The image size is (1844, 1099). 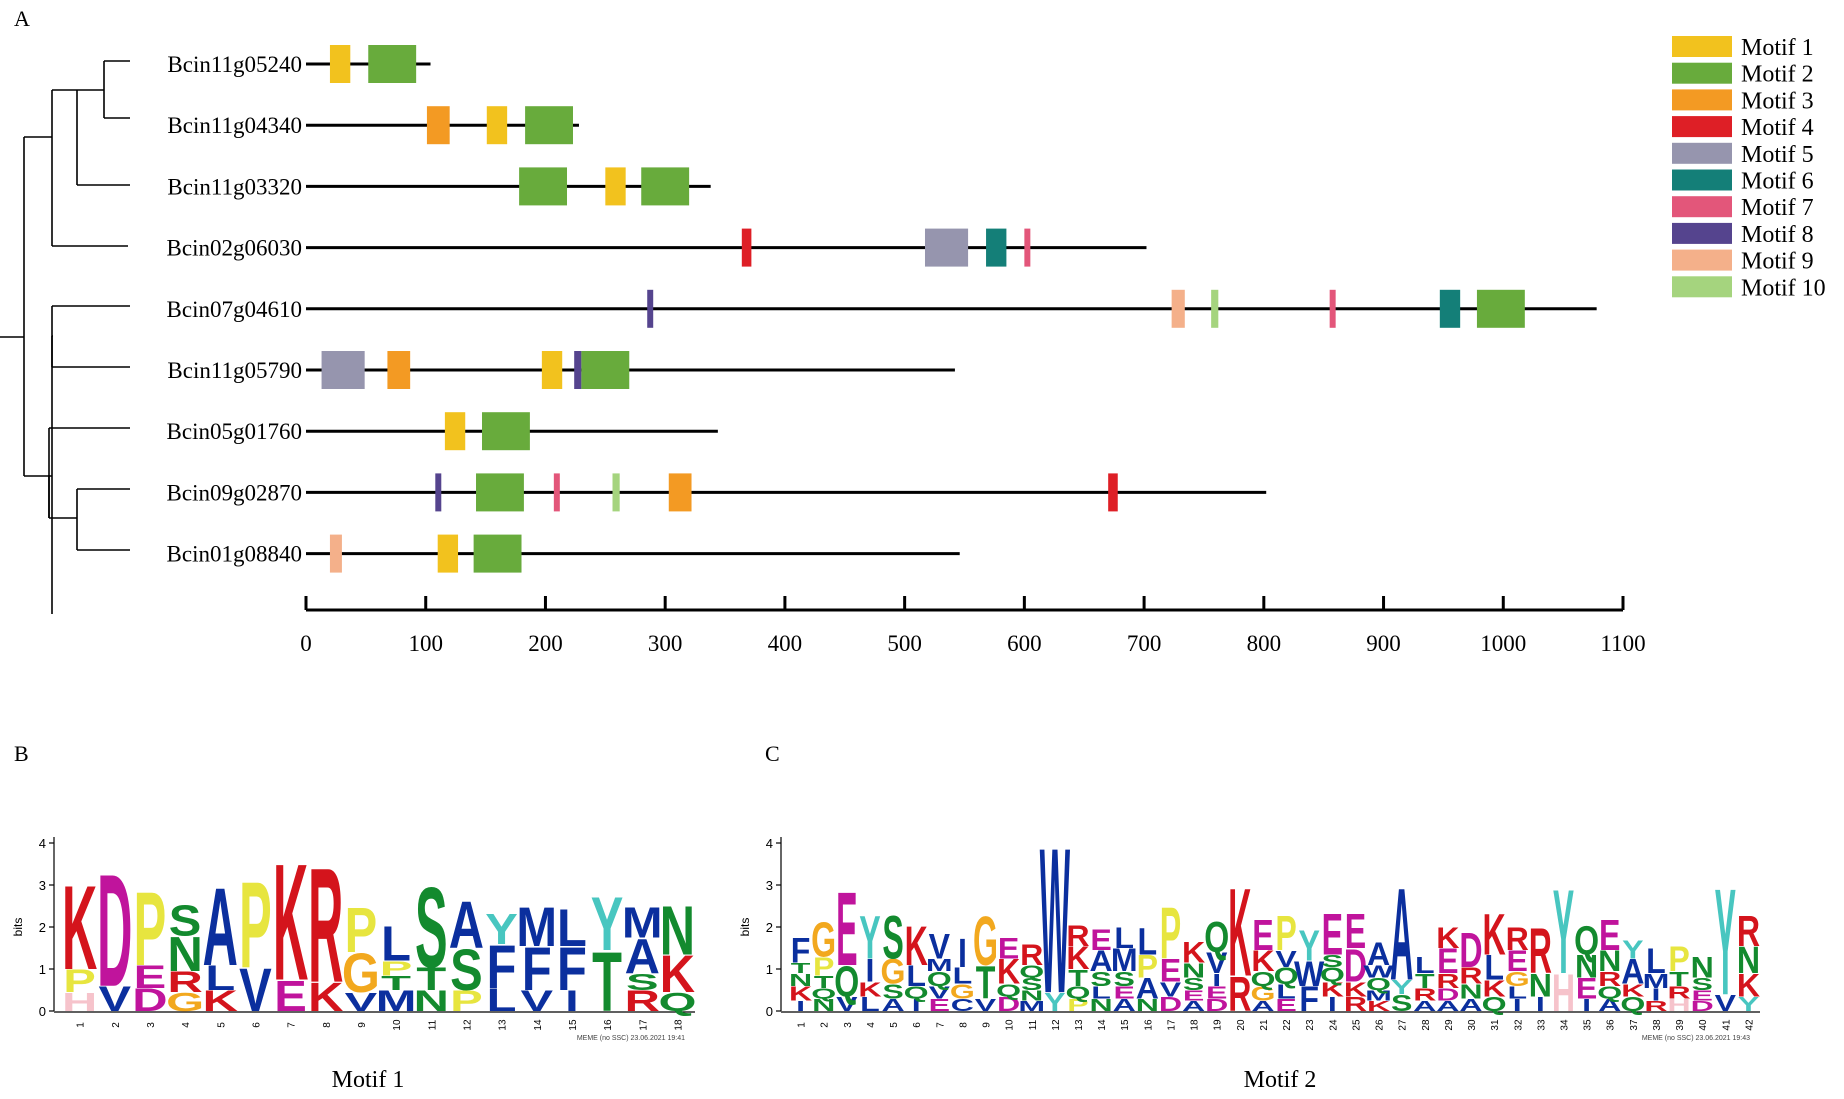 What do you see at coordinates (882, 308) in the screenshot?
I see `gene-row: Bcin07g04610` at bounding box center [882, 308].